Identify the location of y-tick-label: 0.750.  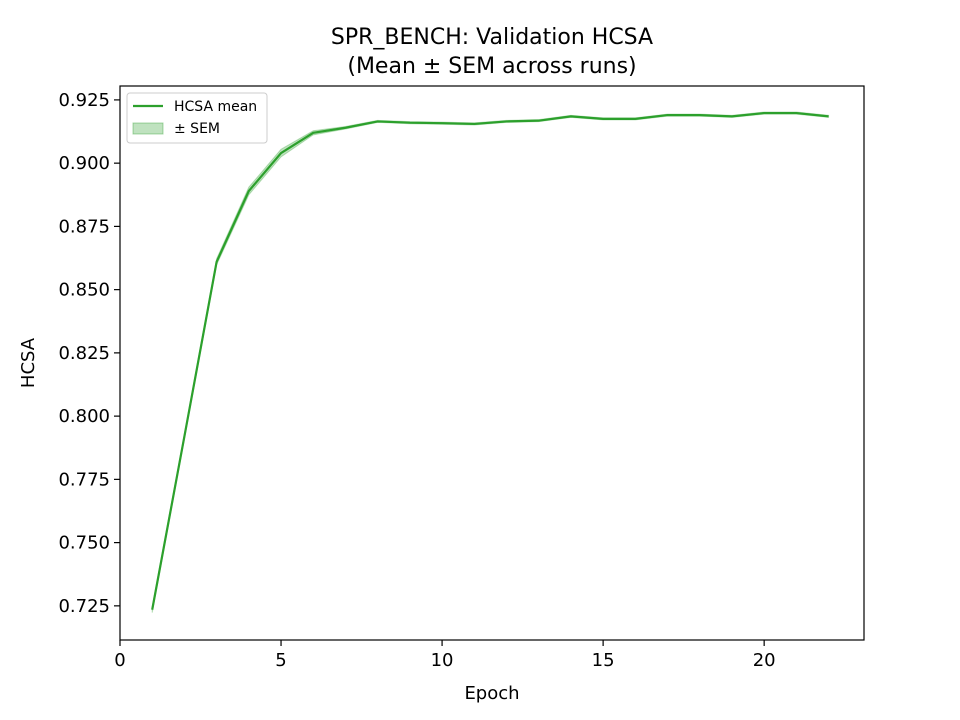
(84, 543).